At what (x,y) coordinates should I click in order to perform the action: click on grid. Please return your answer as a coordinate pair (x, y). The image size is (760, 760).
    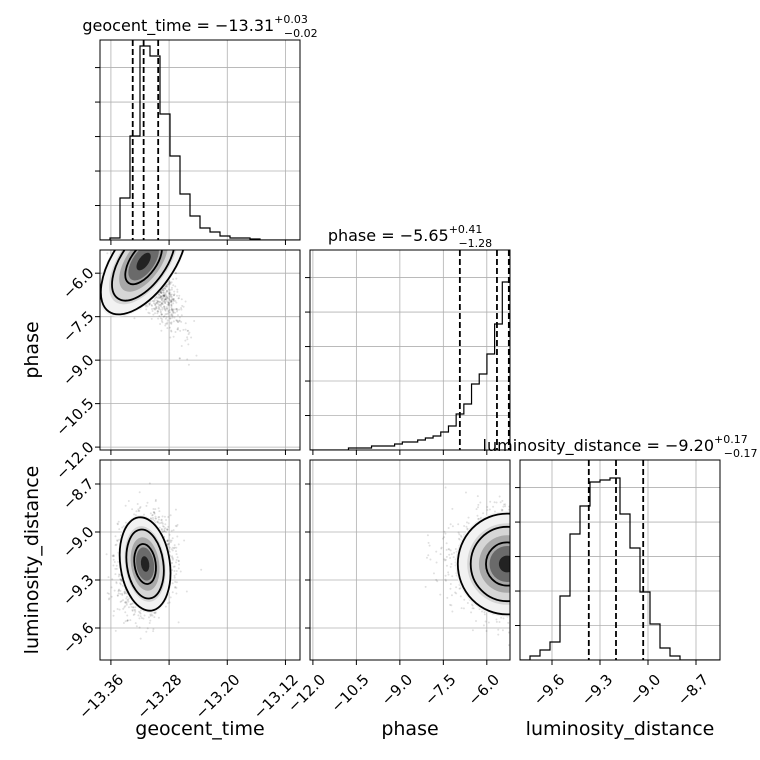
    Looking at the image, I should click on (410, 350).